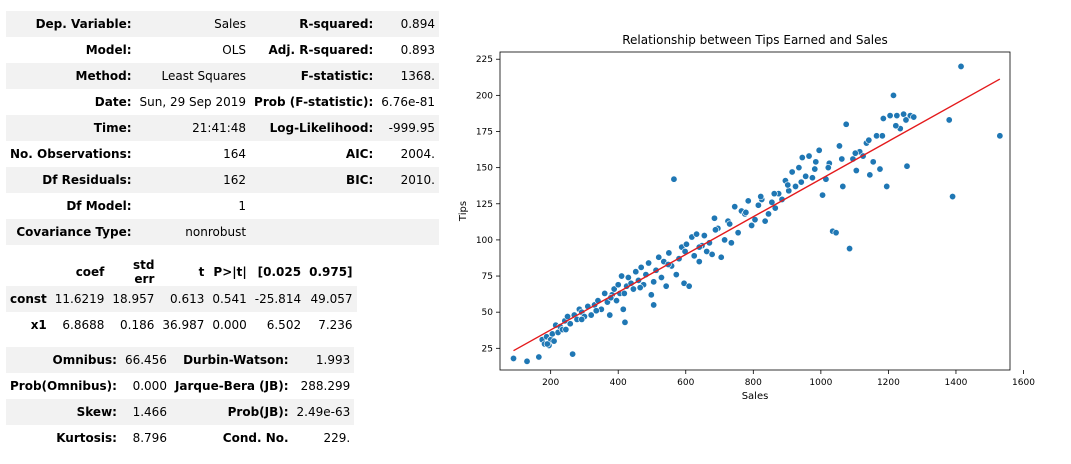 The image size is (1071, 464). What do you see at coordinates (618, 383) in the screenshot?
I see `x-tick-label: 400` at bounding box center [618, 383].